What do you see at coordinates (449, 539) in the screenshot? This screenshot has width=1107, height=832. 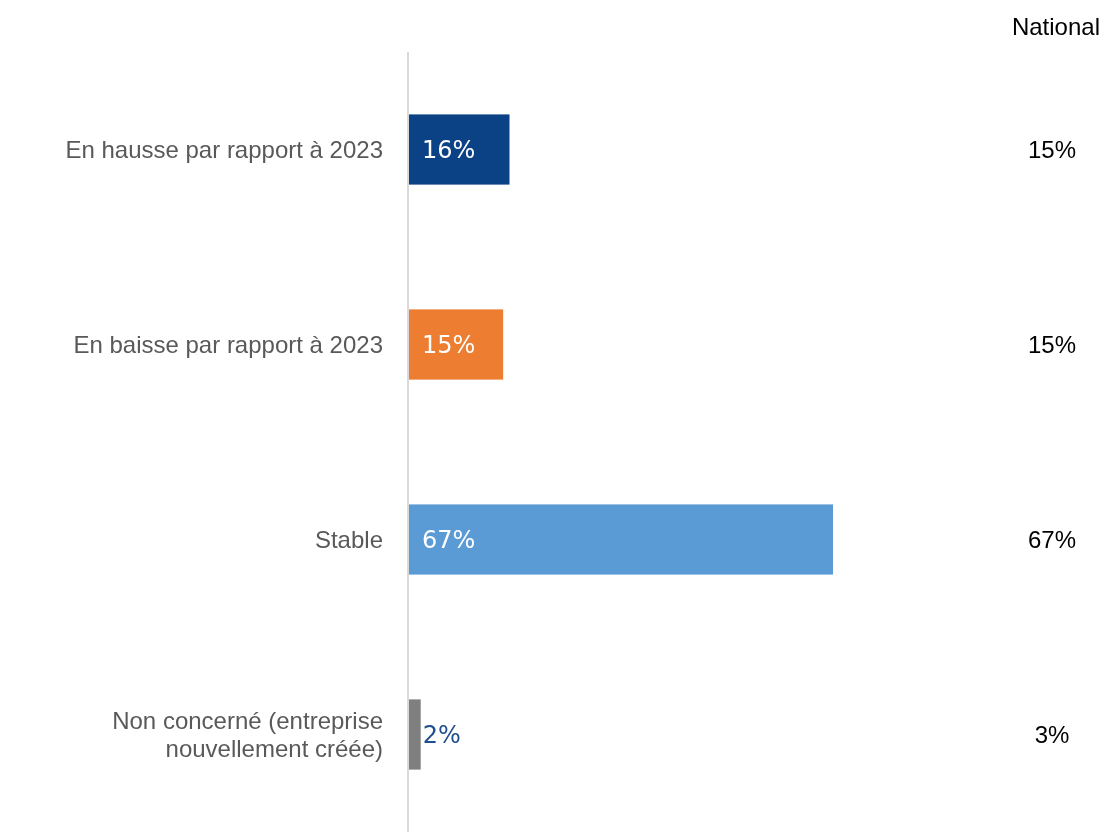 I see `data-label: 67%` at bounding box center [449, 539].